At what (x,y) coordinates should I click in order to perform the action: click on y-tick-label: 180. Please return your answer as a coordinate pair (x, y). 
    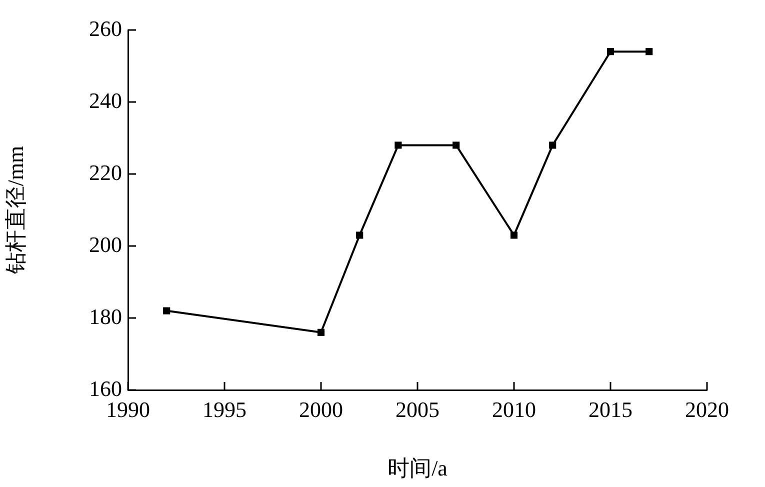
    Looking at the image, I should click on (105, 316).